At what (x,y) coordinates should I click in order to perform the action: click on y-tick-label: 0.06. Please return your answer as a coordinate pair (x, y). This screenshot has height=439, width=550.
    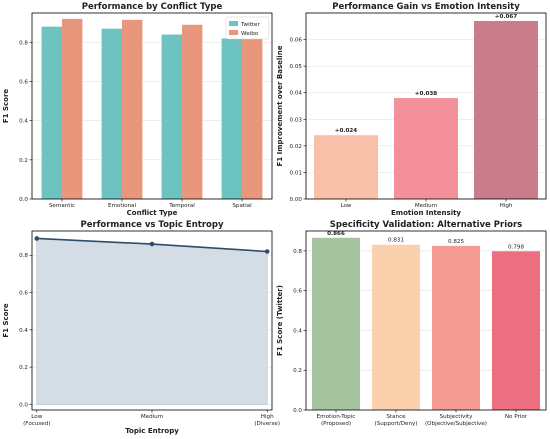
    Looking at the image, I should click on (296, 41).